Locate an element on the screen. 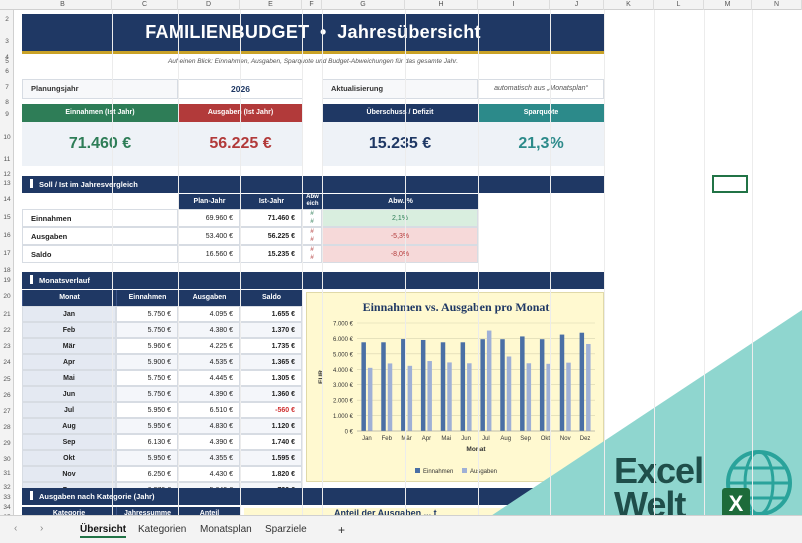 The width and height of the screenshot is (802, 543). bar-einnahmen-Apr is located at coordinates (423, 385).